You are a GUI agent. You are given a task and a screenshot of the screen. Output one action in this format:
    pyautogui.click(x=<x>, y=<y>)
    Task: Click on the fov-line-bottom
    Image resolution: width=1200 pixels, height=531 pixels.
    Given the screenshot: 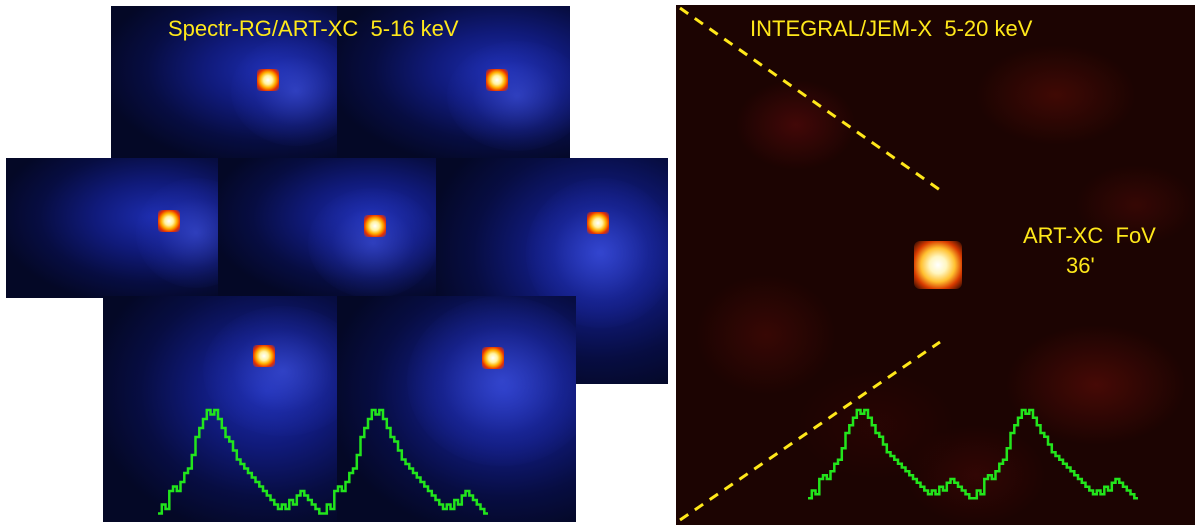 What is the action you would take?
    pyautogui.click(x=810, y=431)
    